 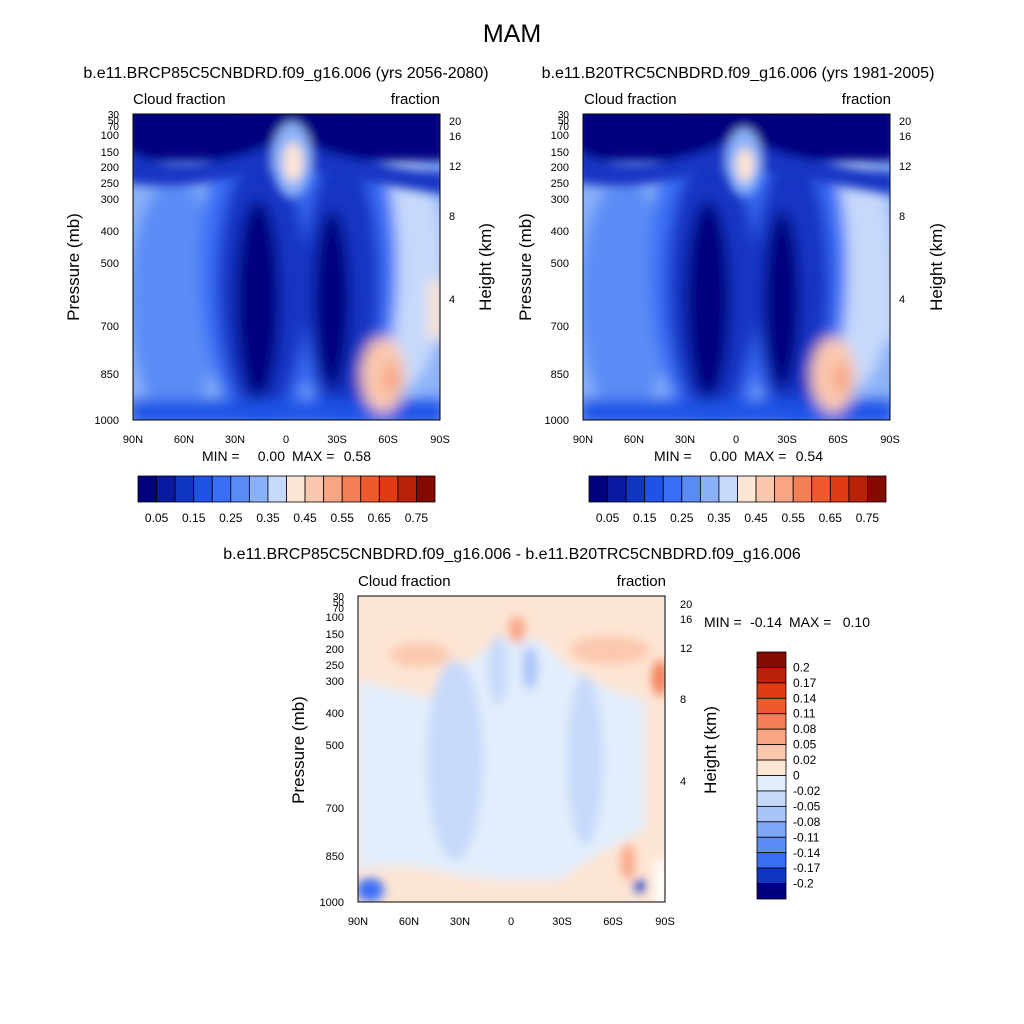 What do you see at coordinates (807, 822) in the screenshot?
I see `colorbar-label: -0.08` at bounding box center [807, 822].